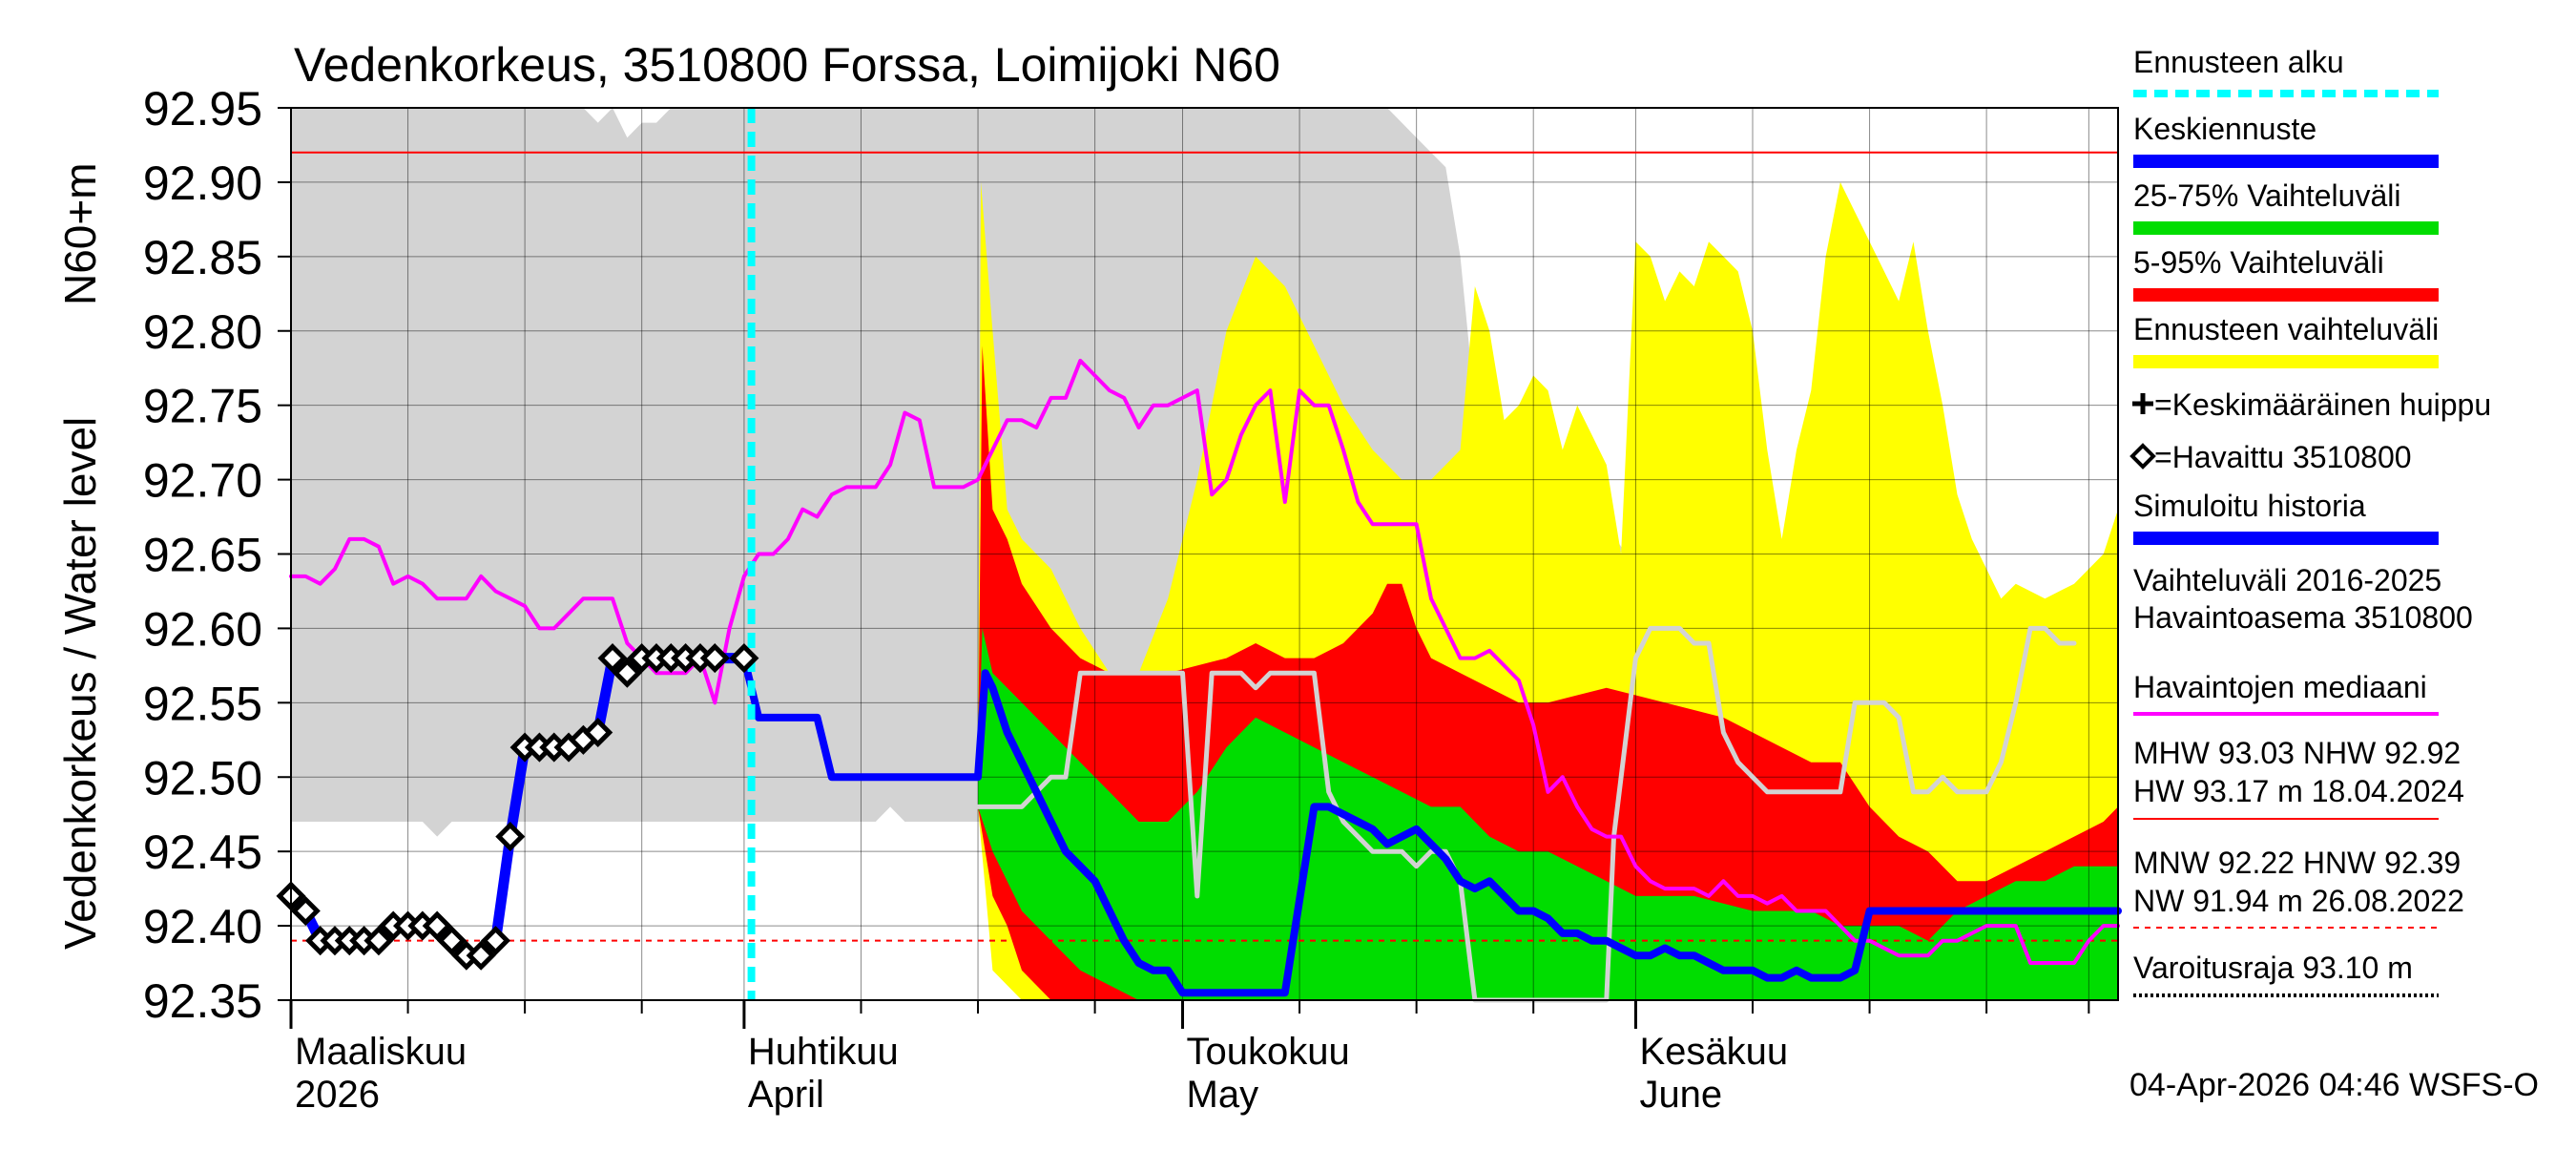 This screenshot has width=2576, height=1150. What do you see at coordinates (1223, 1095) in the screenshot?
I see `month-label-en-2: May` at bounding box center [1223, 1095].